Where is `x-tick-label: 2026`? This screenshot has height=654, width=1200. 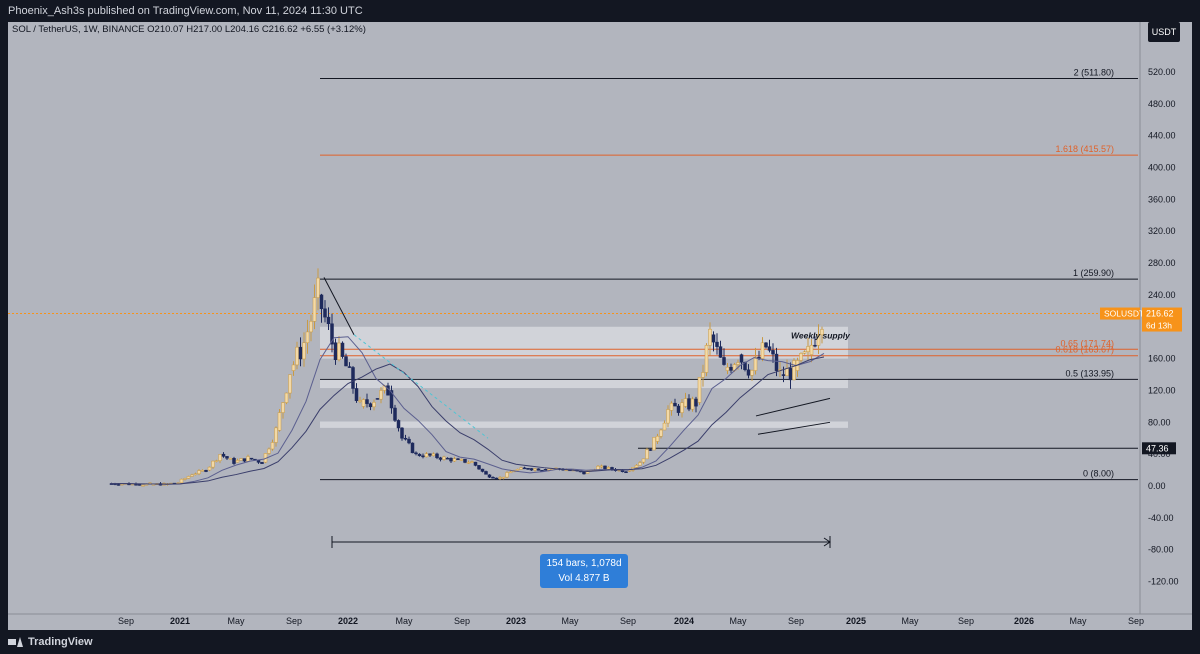
x-tick-label: 2026 is located at coordinates (1024, 621).